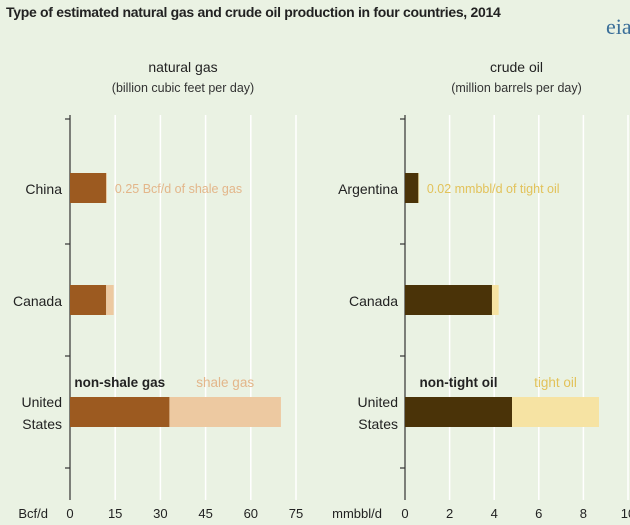 This screenshot has width=630, height=525. What do you see at coordinates (555, 382) in the screenshot?
I see `series-label: tight oil` at bounding box center [555, 382].